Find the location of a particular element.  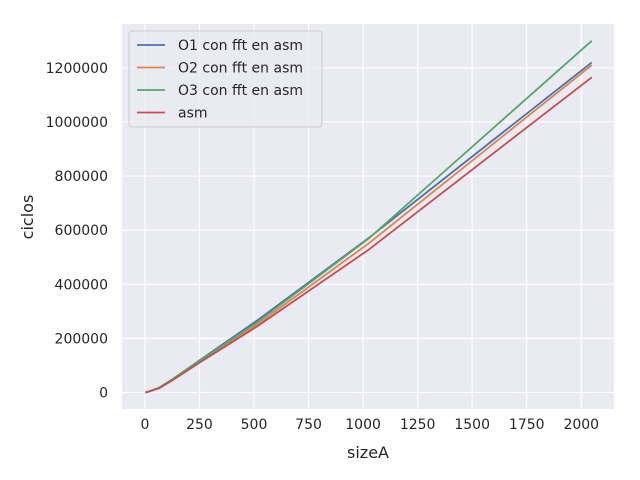

y-tick-label: 400000 is located at coordinates (81, 285).